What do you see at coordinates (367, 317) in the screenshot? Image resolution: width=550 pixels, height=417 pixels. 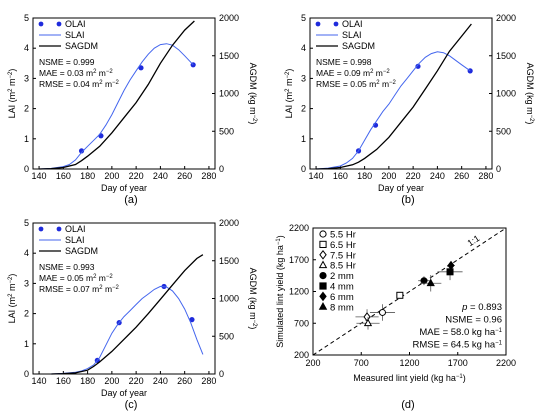 I see `scatter-point-diamond` at bounding box center [367, 317].